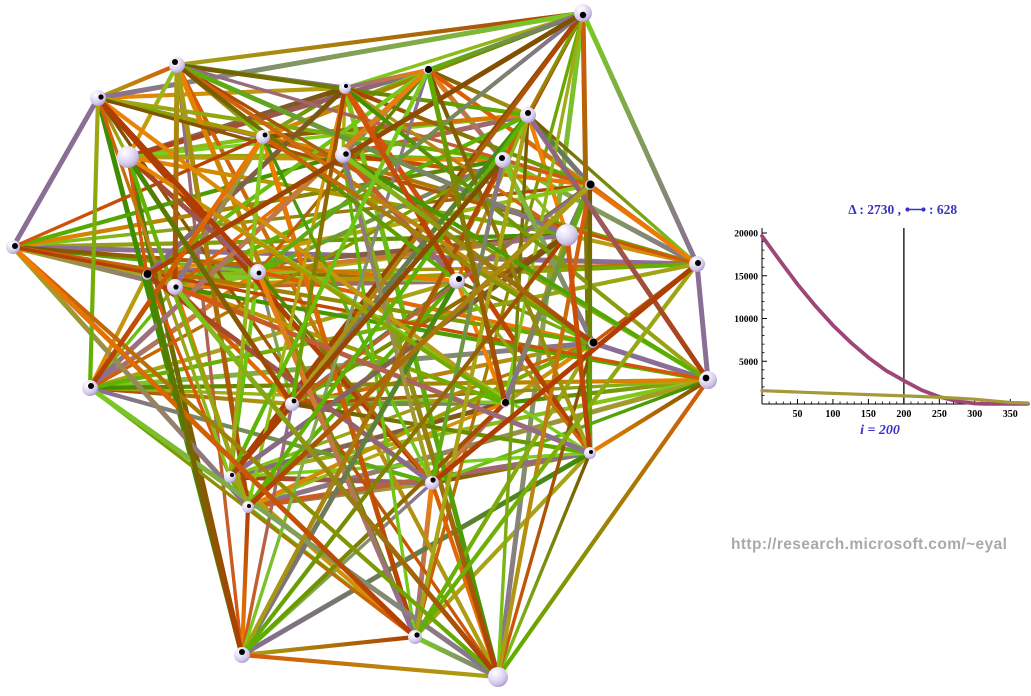 The image size is (1031, 696). What do you see at coordinates (748, 363) in the screenshot?
I see `y-tick-label: 5000` at bounding box center [748, 363].